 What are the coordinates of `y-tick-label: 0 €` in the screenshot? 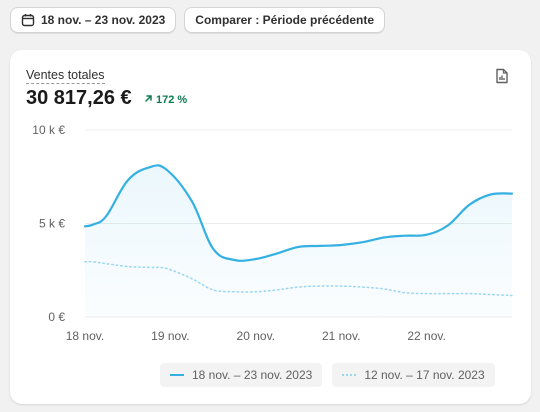 It's located at (56, 317).